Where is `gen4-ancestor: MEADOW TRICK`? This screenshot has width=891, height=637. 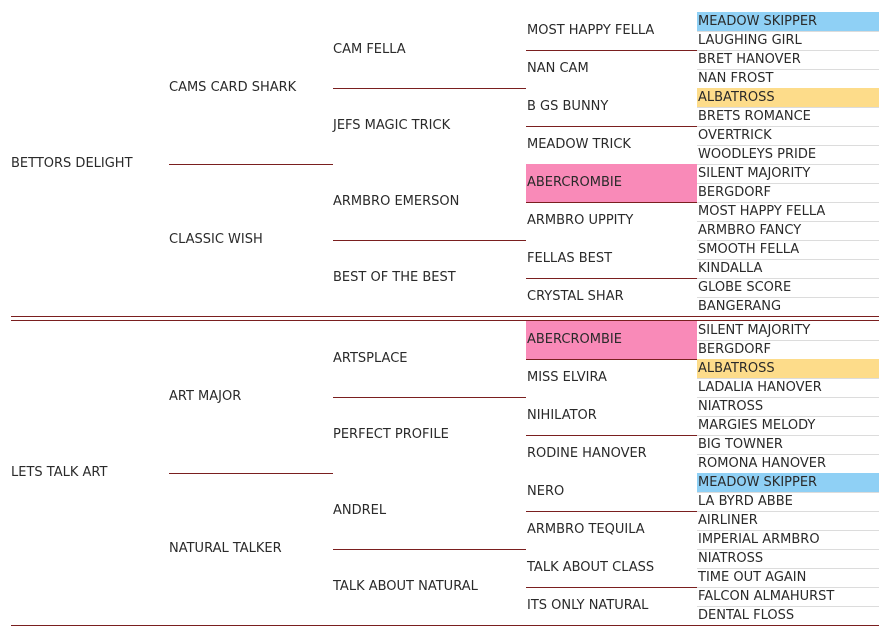
gen4-ancestor: MEADOW TRICK is located at coordinates (579, 144).